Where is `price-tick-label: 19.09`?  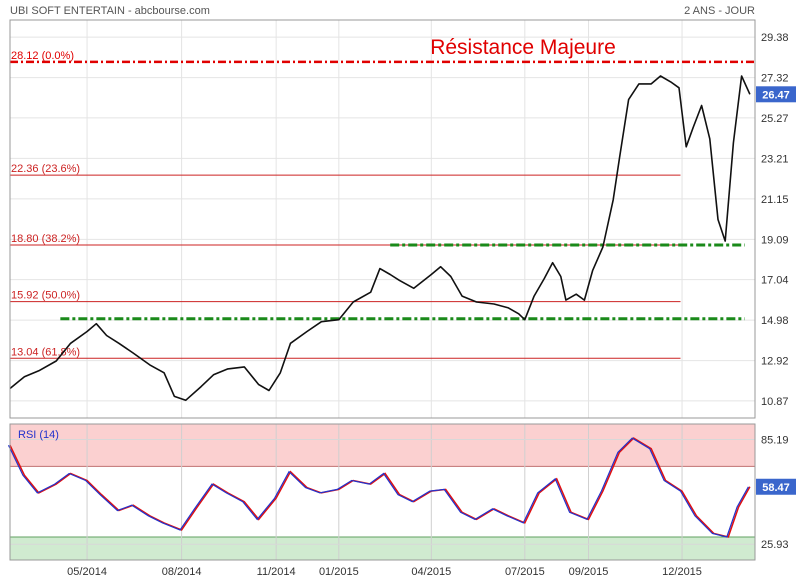 price-tick-label: 19.09 is located at coordinates (775, 240).